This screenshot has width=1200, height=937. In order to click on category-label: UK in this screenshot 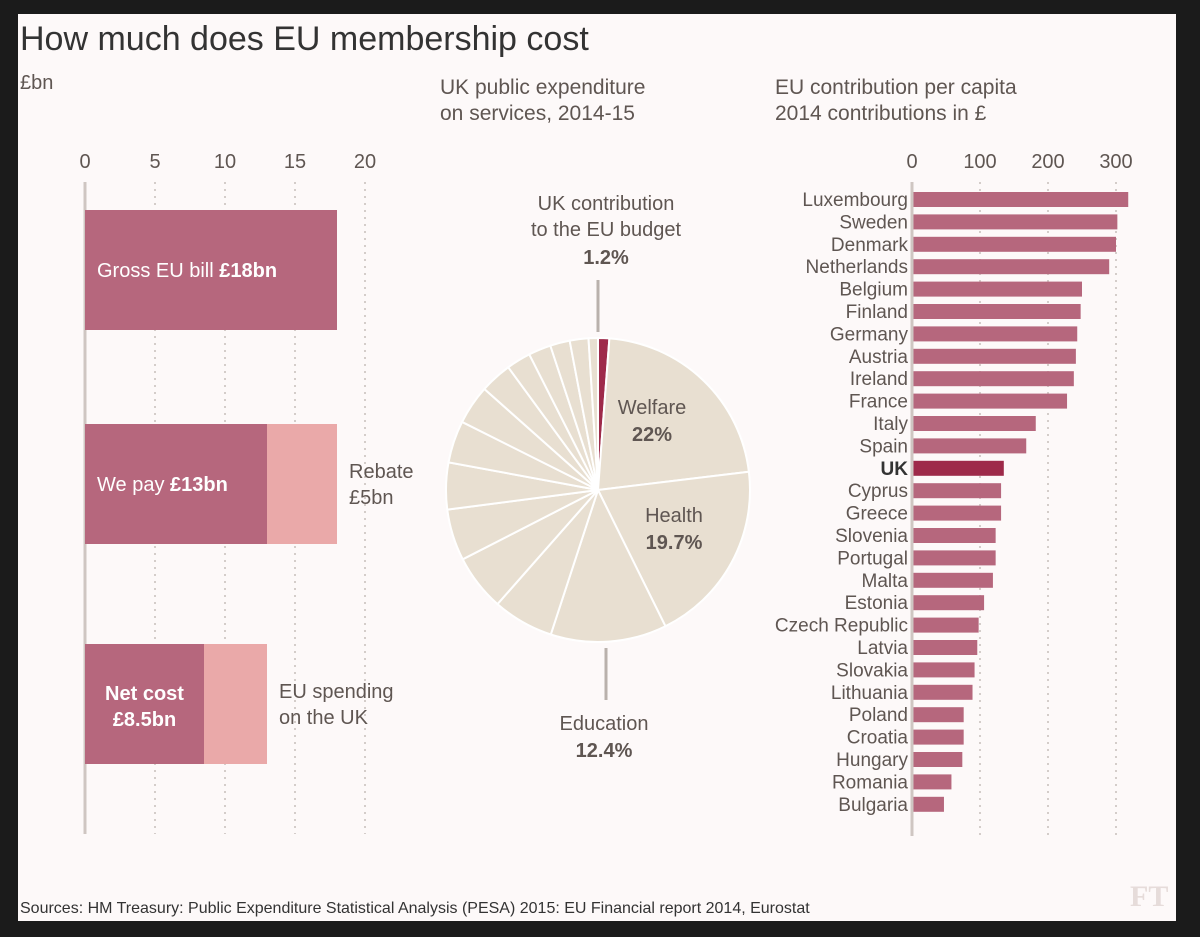, I will do `click(895, 469)`.